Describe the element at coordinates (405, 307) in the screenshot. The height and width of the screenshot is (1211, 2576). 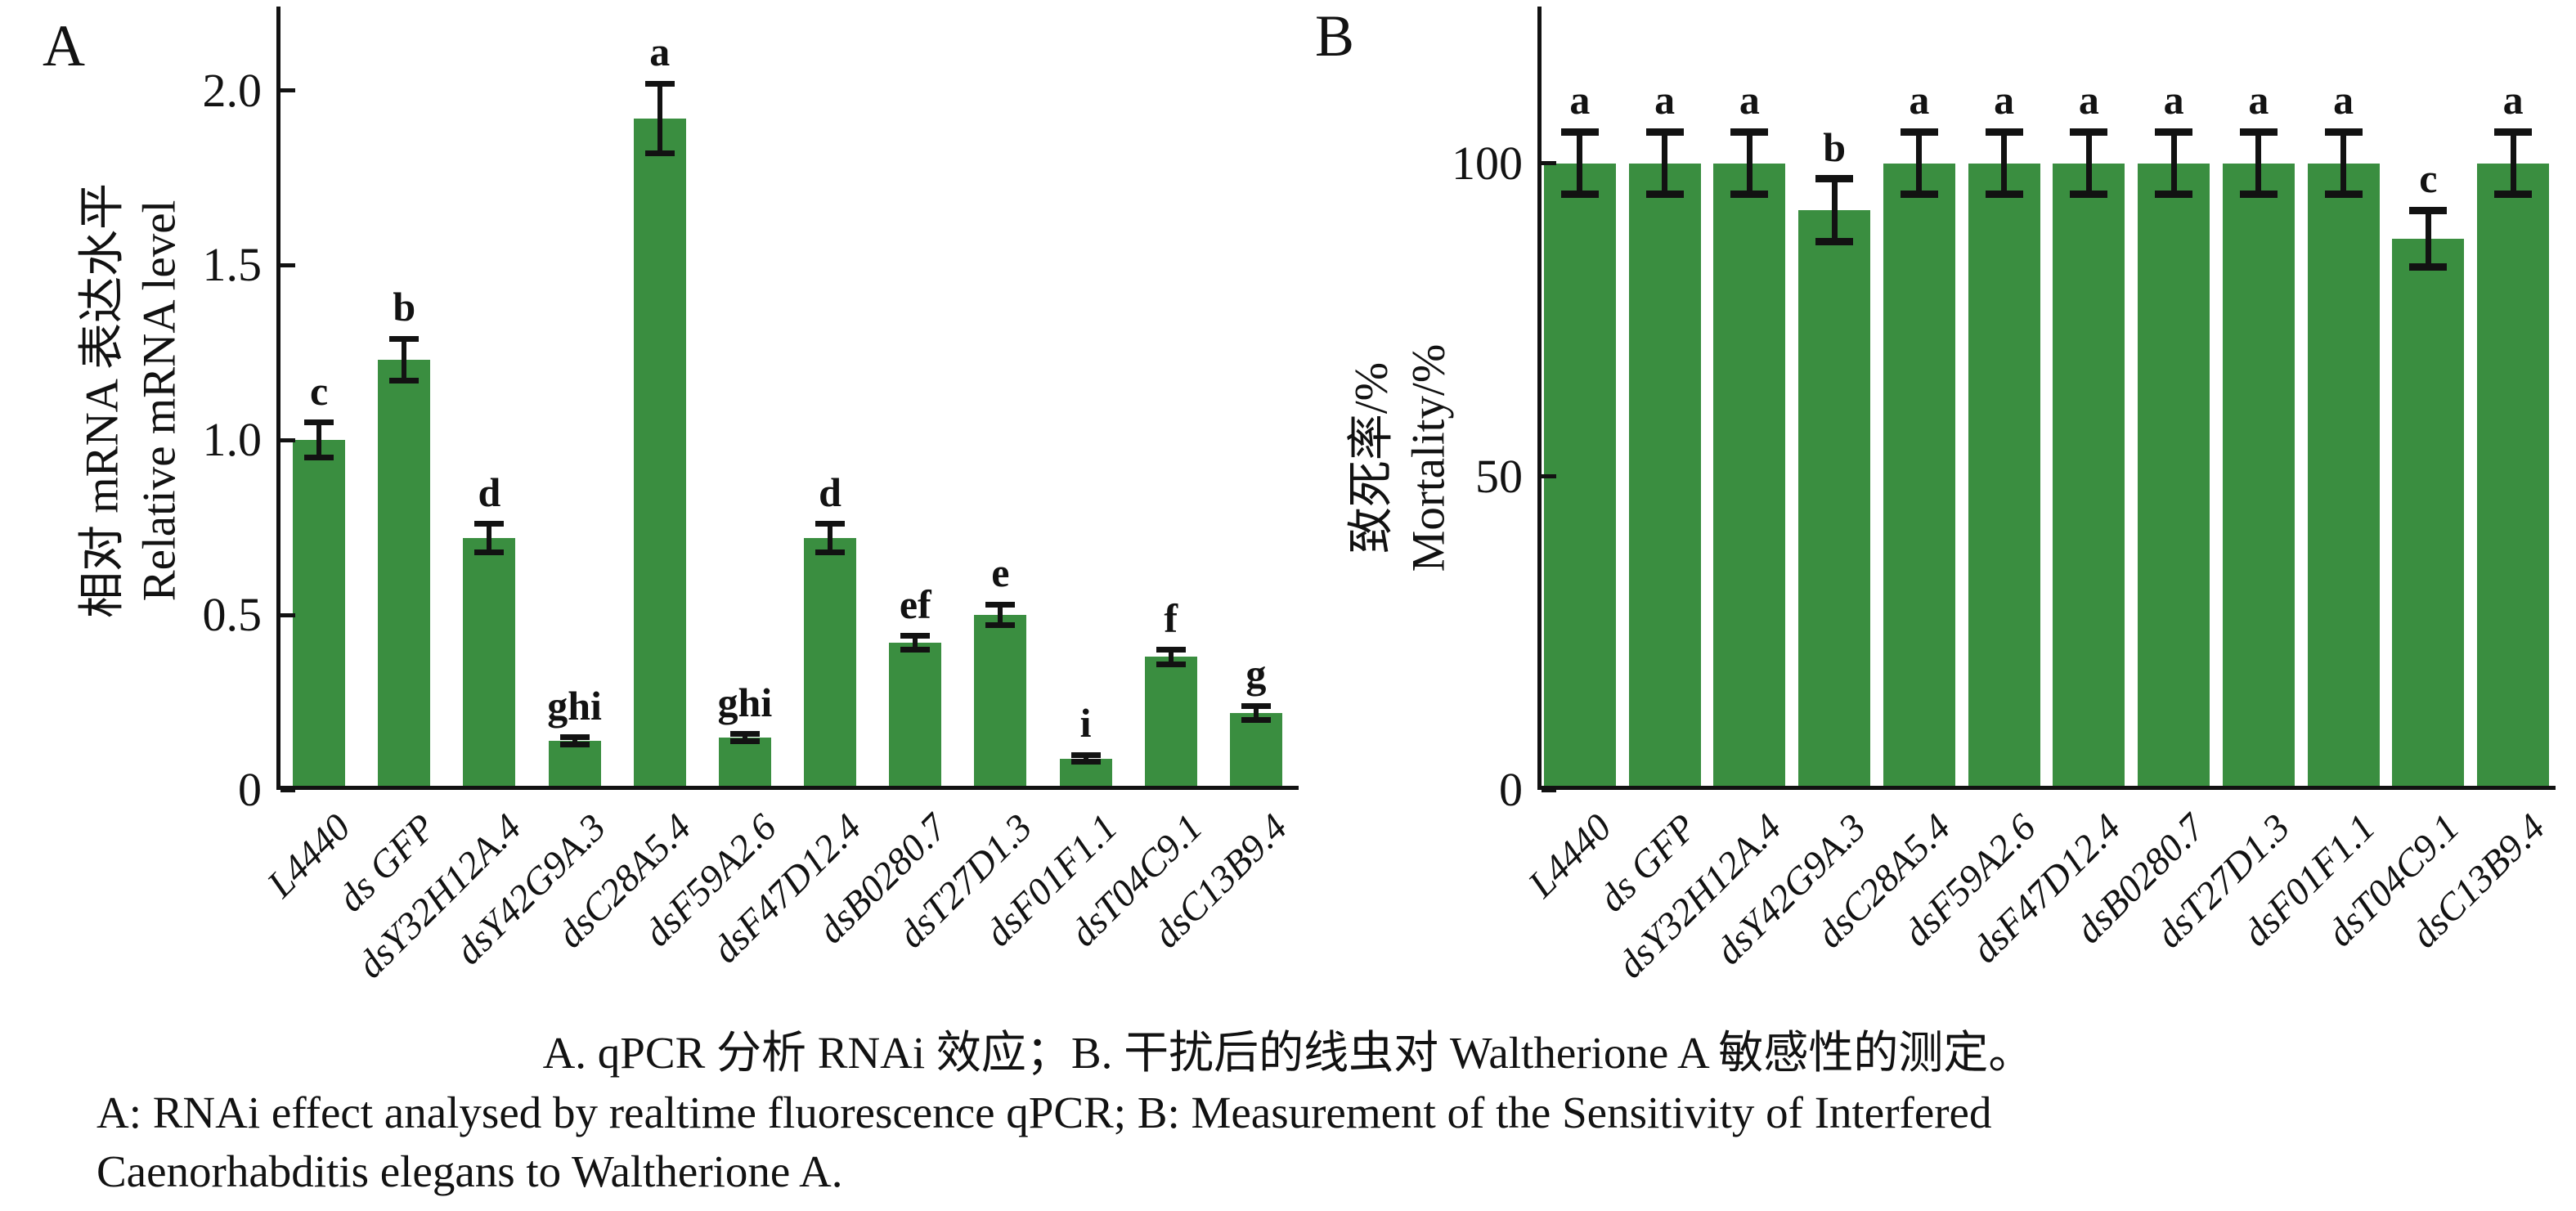
I see `significance-letter: b` at that location.